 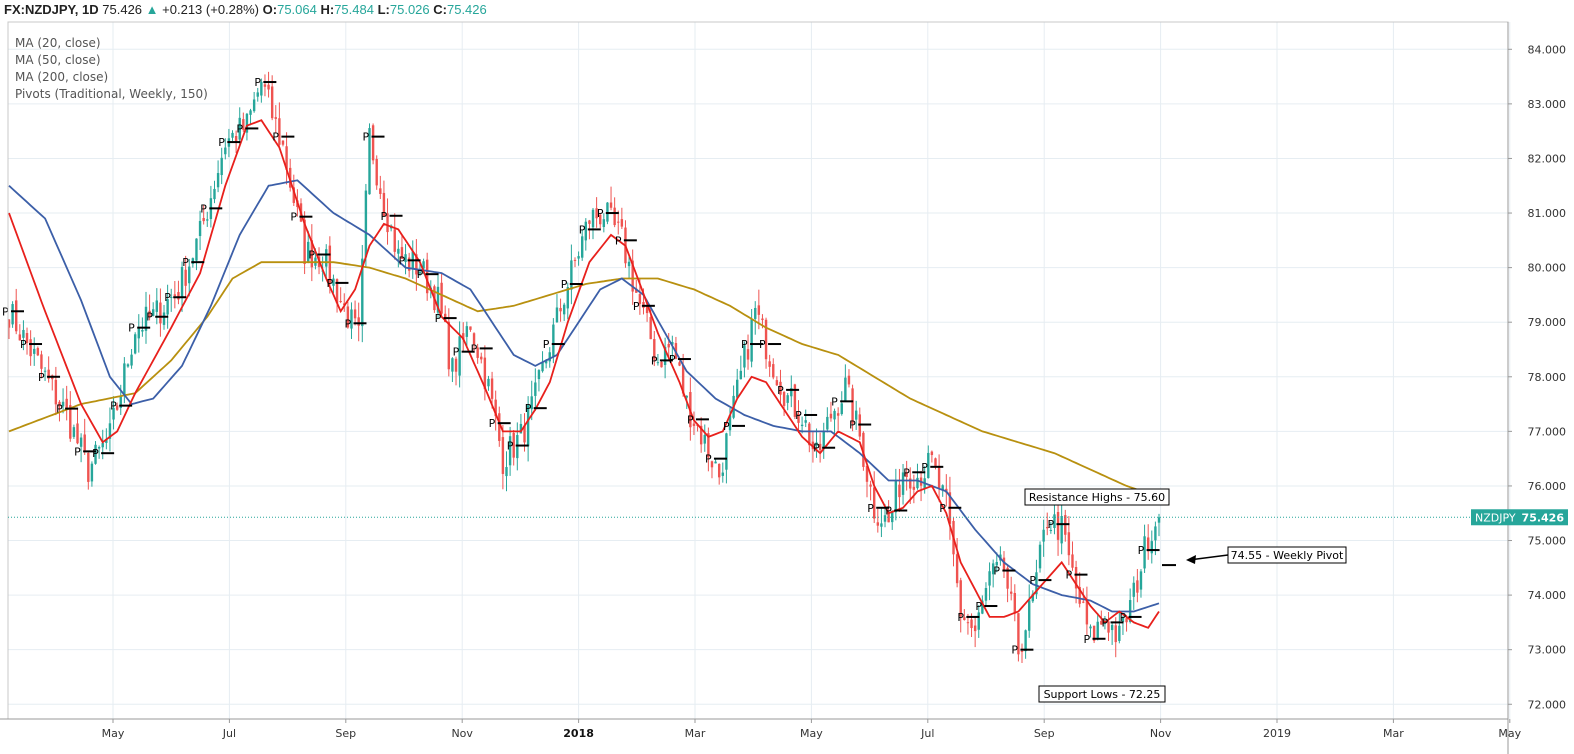 I want to click on open-value: 75.064, so click(x=297, y=9).